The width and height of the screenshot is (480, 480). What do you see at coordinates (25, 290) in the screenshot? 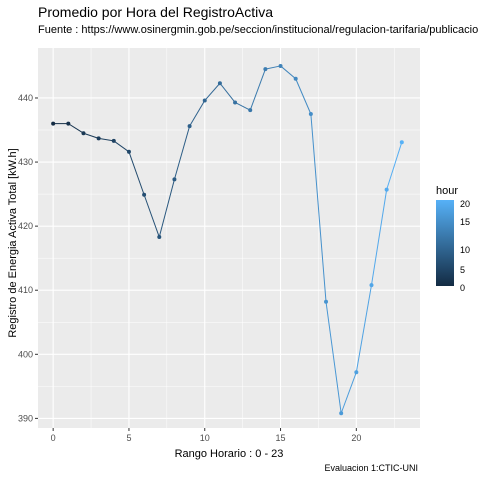
I see `y-tick-label: 410` at bounding box center [25, 290].